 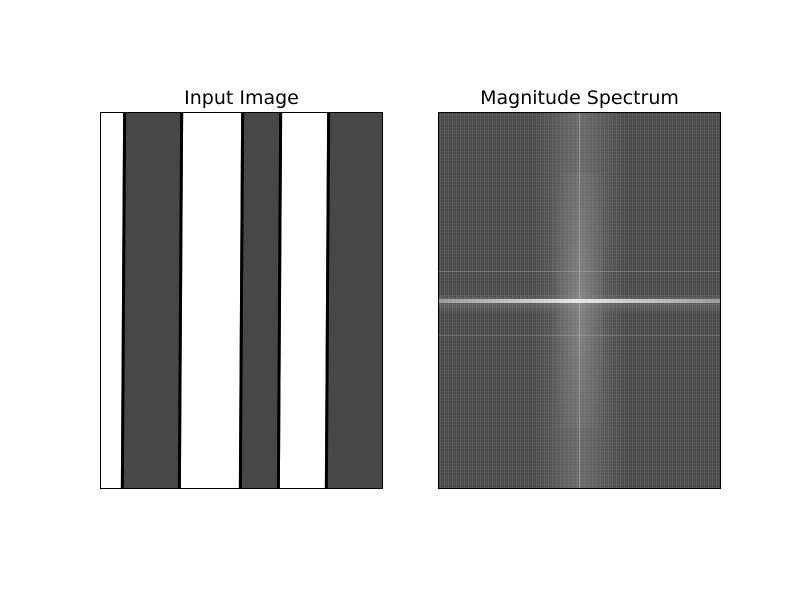 I want to click on input-image-title: Input Image, so click(x=241, y=98).